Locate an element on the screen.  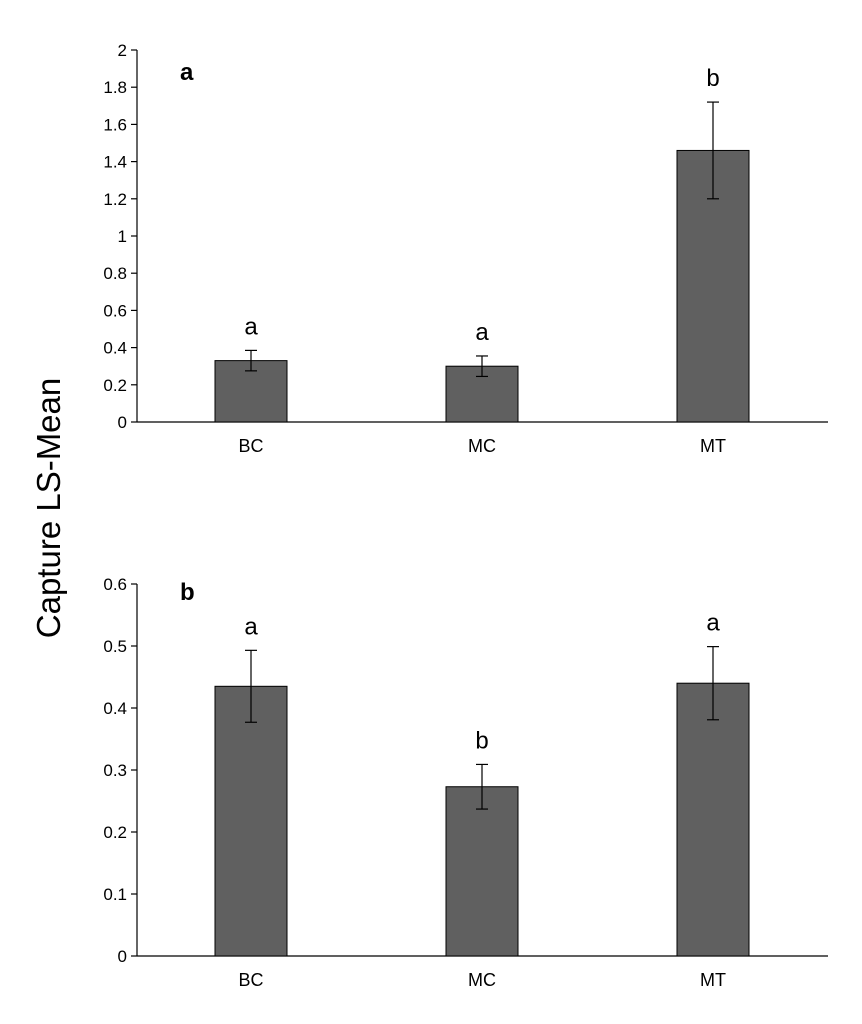
y-tick-label: 2 is located at coordinates (122, 50).